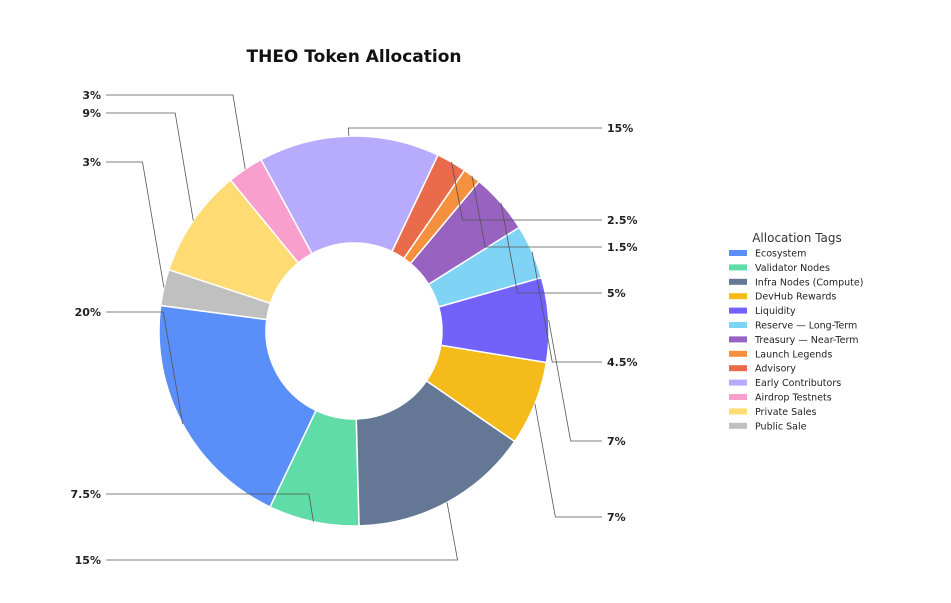 This screenshot has height=603, width=951. I want to click on leader-airdrop-testnets, so click(176, 132).